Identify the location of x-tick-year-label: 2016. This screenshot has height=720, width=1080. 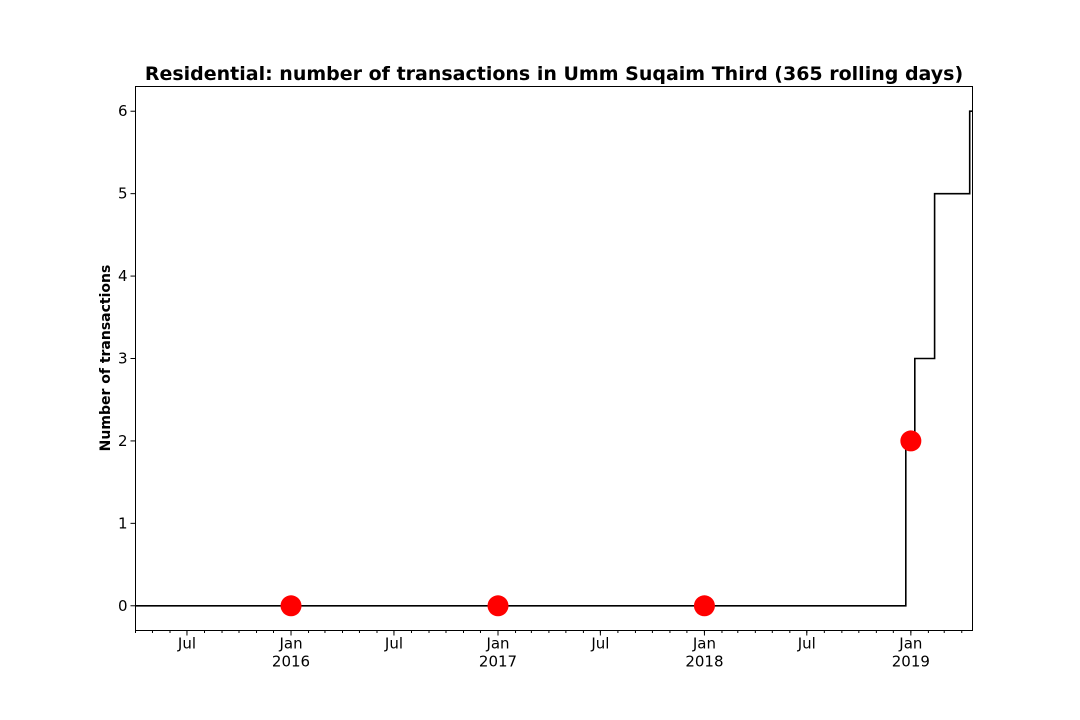
(291, 662).